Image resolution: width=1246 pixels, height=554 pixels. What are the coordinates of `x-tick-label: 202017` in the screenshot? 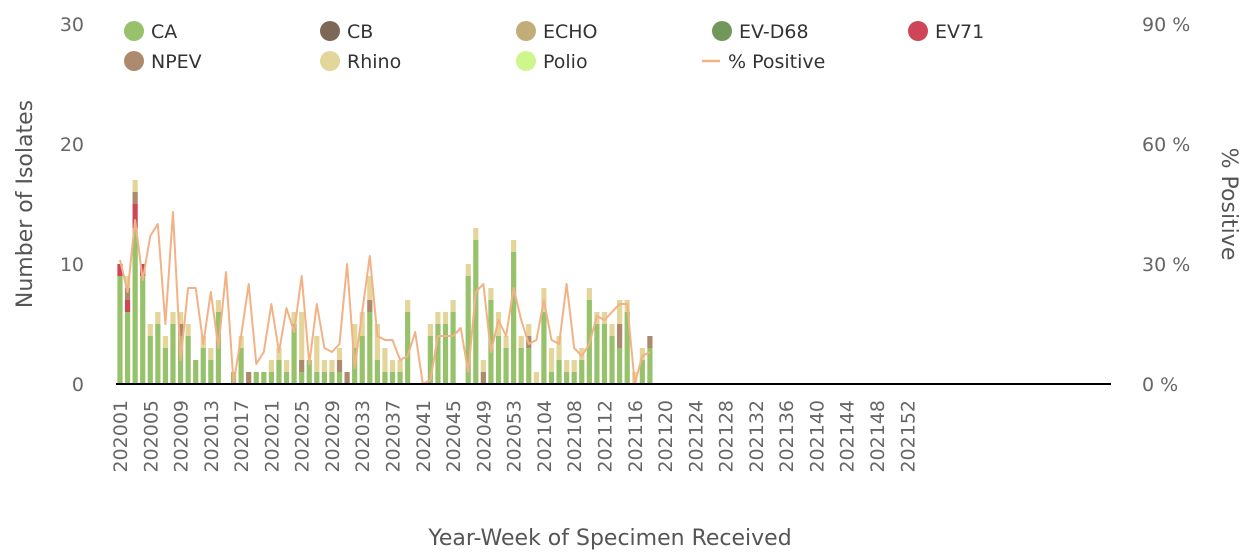 It's located at (242, 436).